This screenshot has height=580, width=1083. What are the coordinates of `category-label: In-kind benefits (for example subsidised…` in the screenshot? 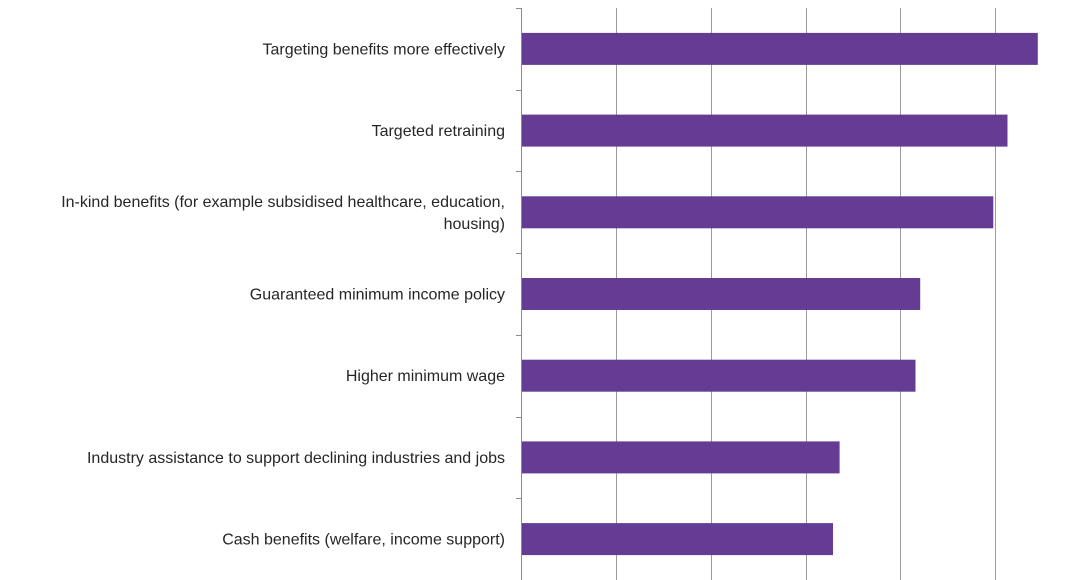 It's located at (283, 213).